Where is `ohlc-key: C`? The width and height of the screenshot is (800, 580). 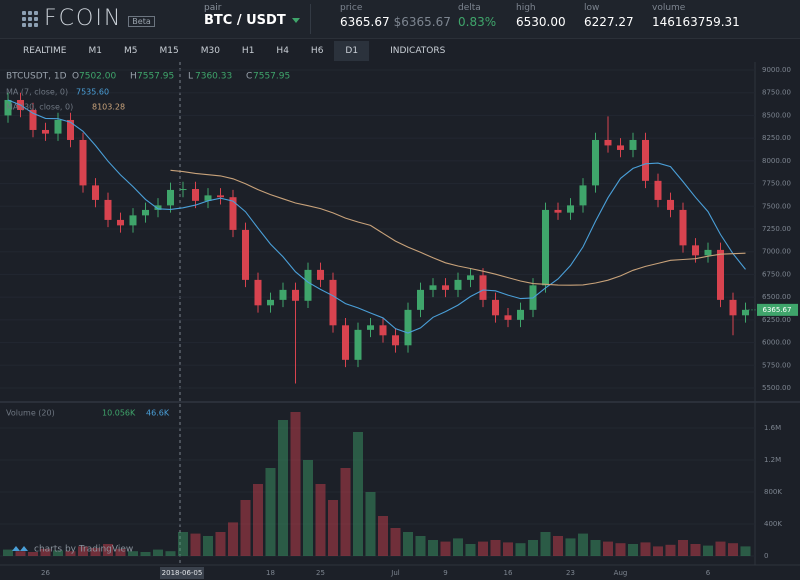 ohlc-key: C is located at coordinates (249, 77).